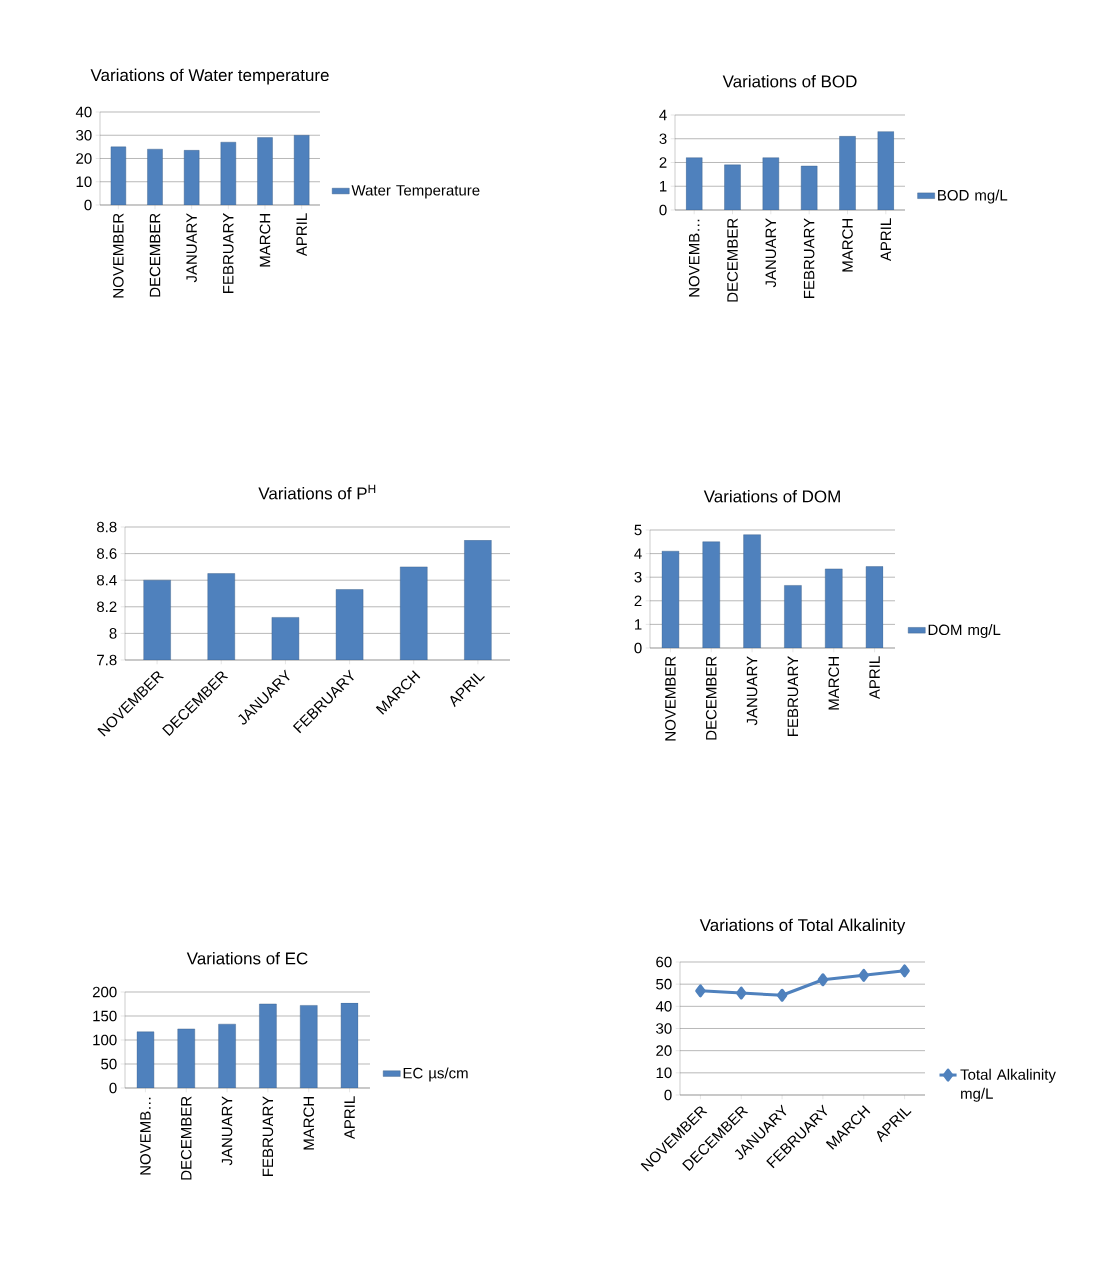 Image resolution: width=1117 pixels, height=1267 pixels. Describe the element at coordinates (247, 958) in the screenshot. I see `chart-title: Variations of EC` at that location.